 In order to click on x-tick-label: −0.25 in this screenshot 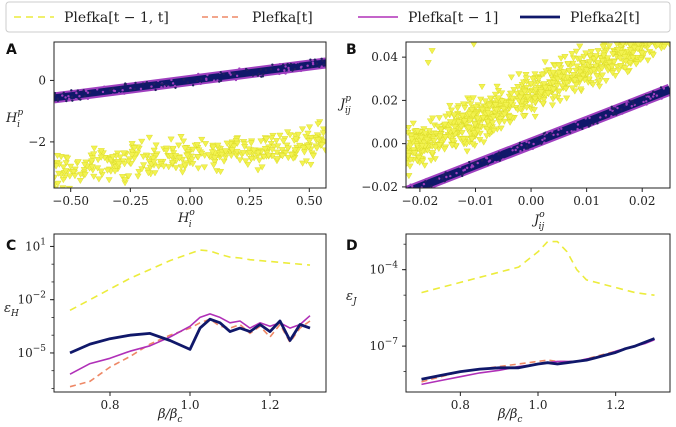, I will do `click(130, 201)`.